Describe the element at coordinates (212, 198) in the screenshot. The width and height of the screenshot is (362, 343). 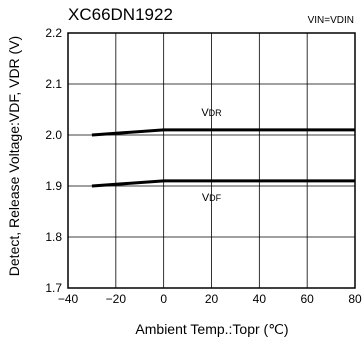
I see `series-label-vdf: VDF` at that location.